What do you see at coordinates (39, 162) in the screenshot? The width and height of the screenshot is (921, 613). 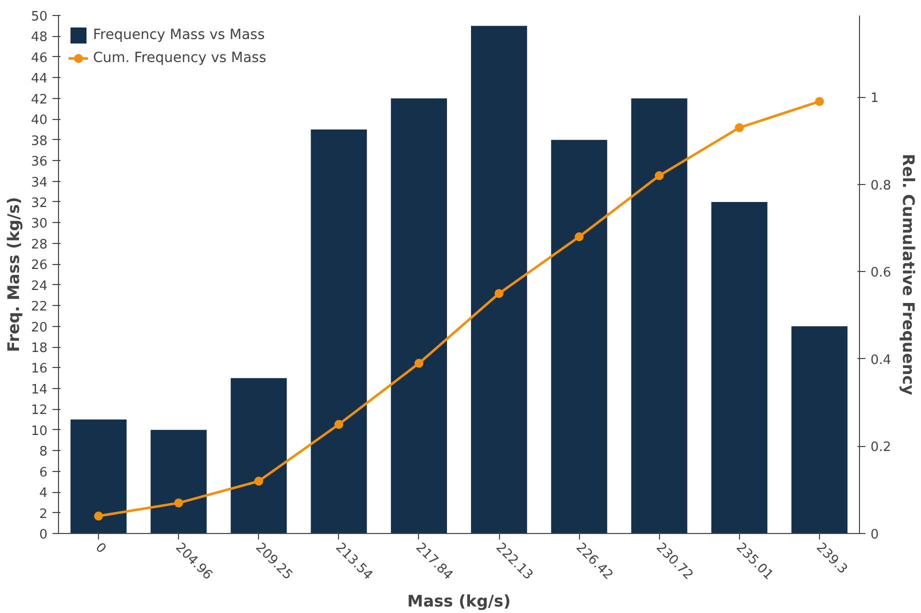 I see `y-tick-label: 36` at bounding box center [39, 162].